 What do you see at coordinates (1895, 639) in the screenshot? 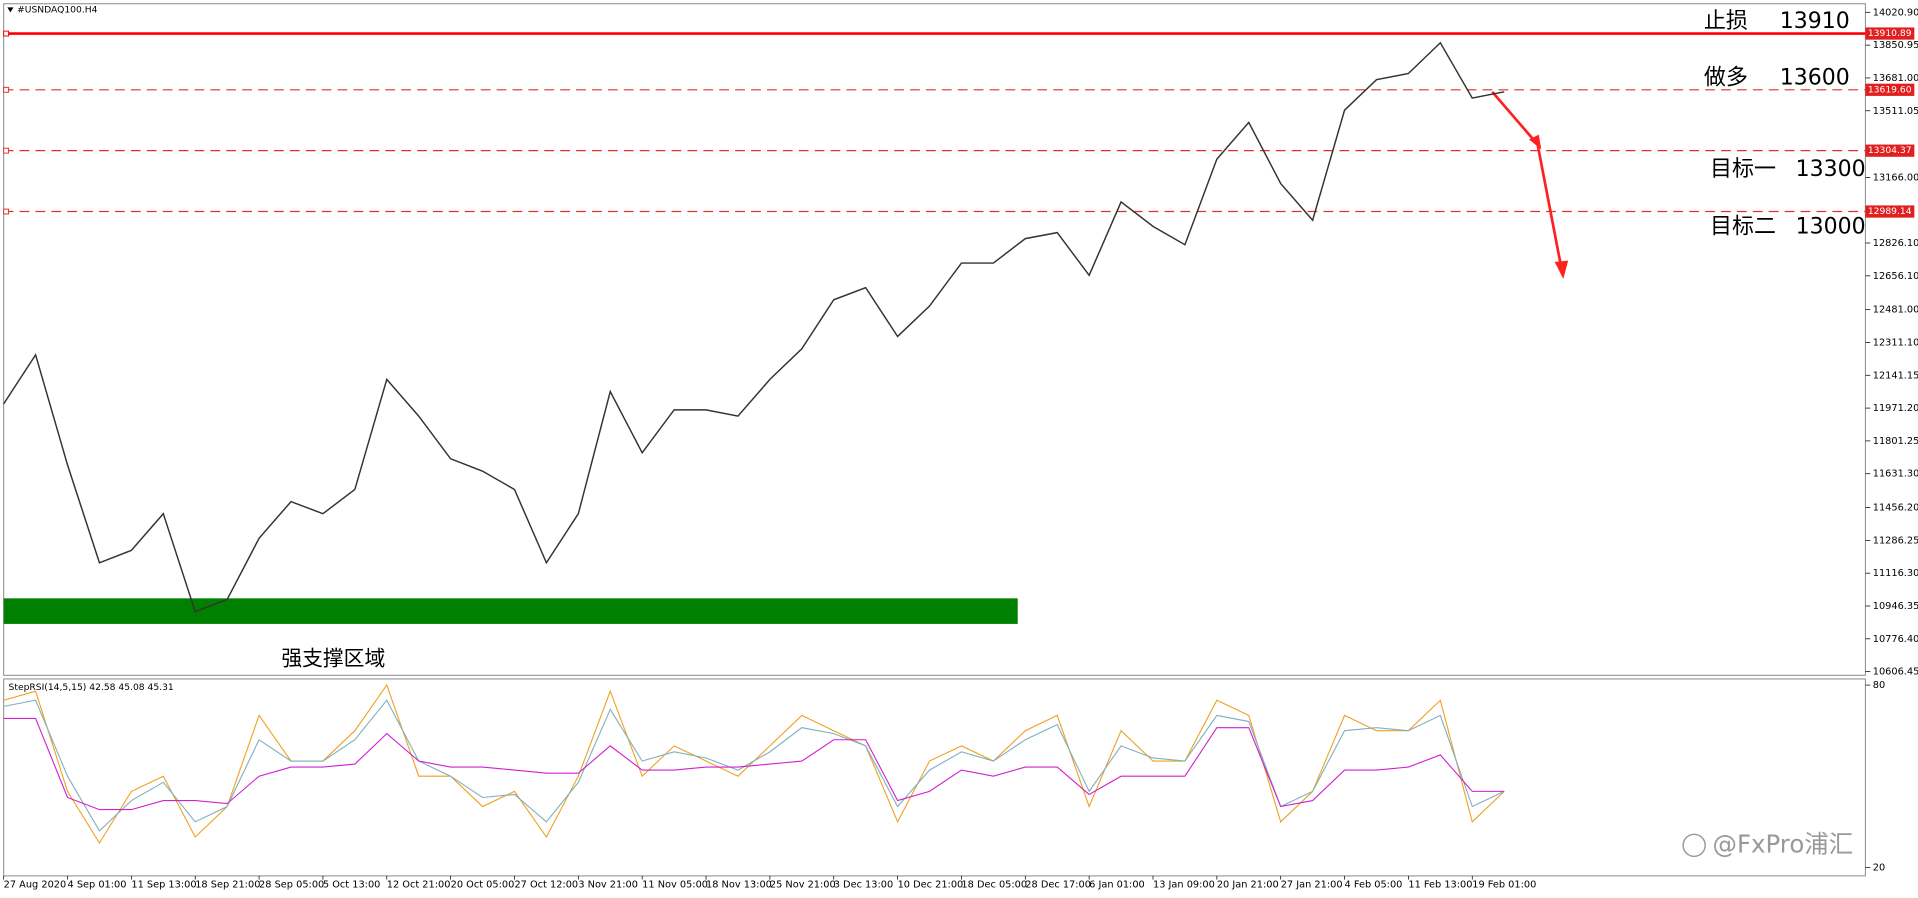
I see `y-tick-label: 10776.40` at bounding box center [1895, 639].